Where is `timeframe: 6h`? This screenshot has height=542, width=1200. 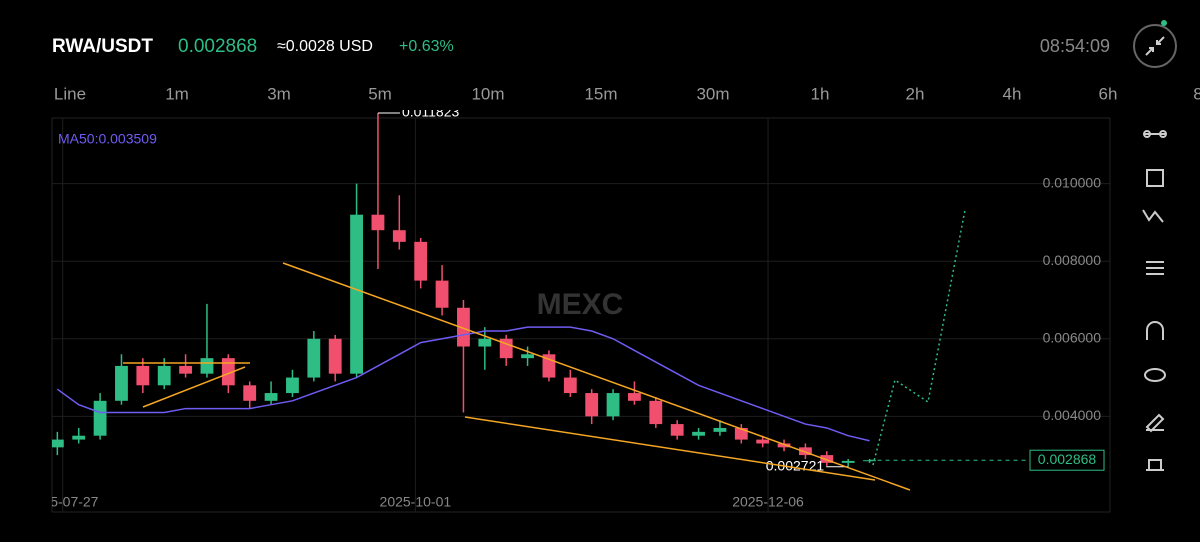 timeframe: 6h is located at coordinates (1108, 93).